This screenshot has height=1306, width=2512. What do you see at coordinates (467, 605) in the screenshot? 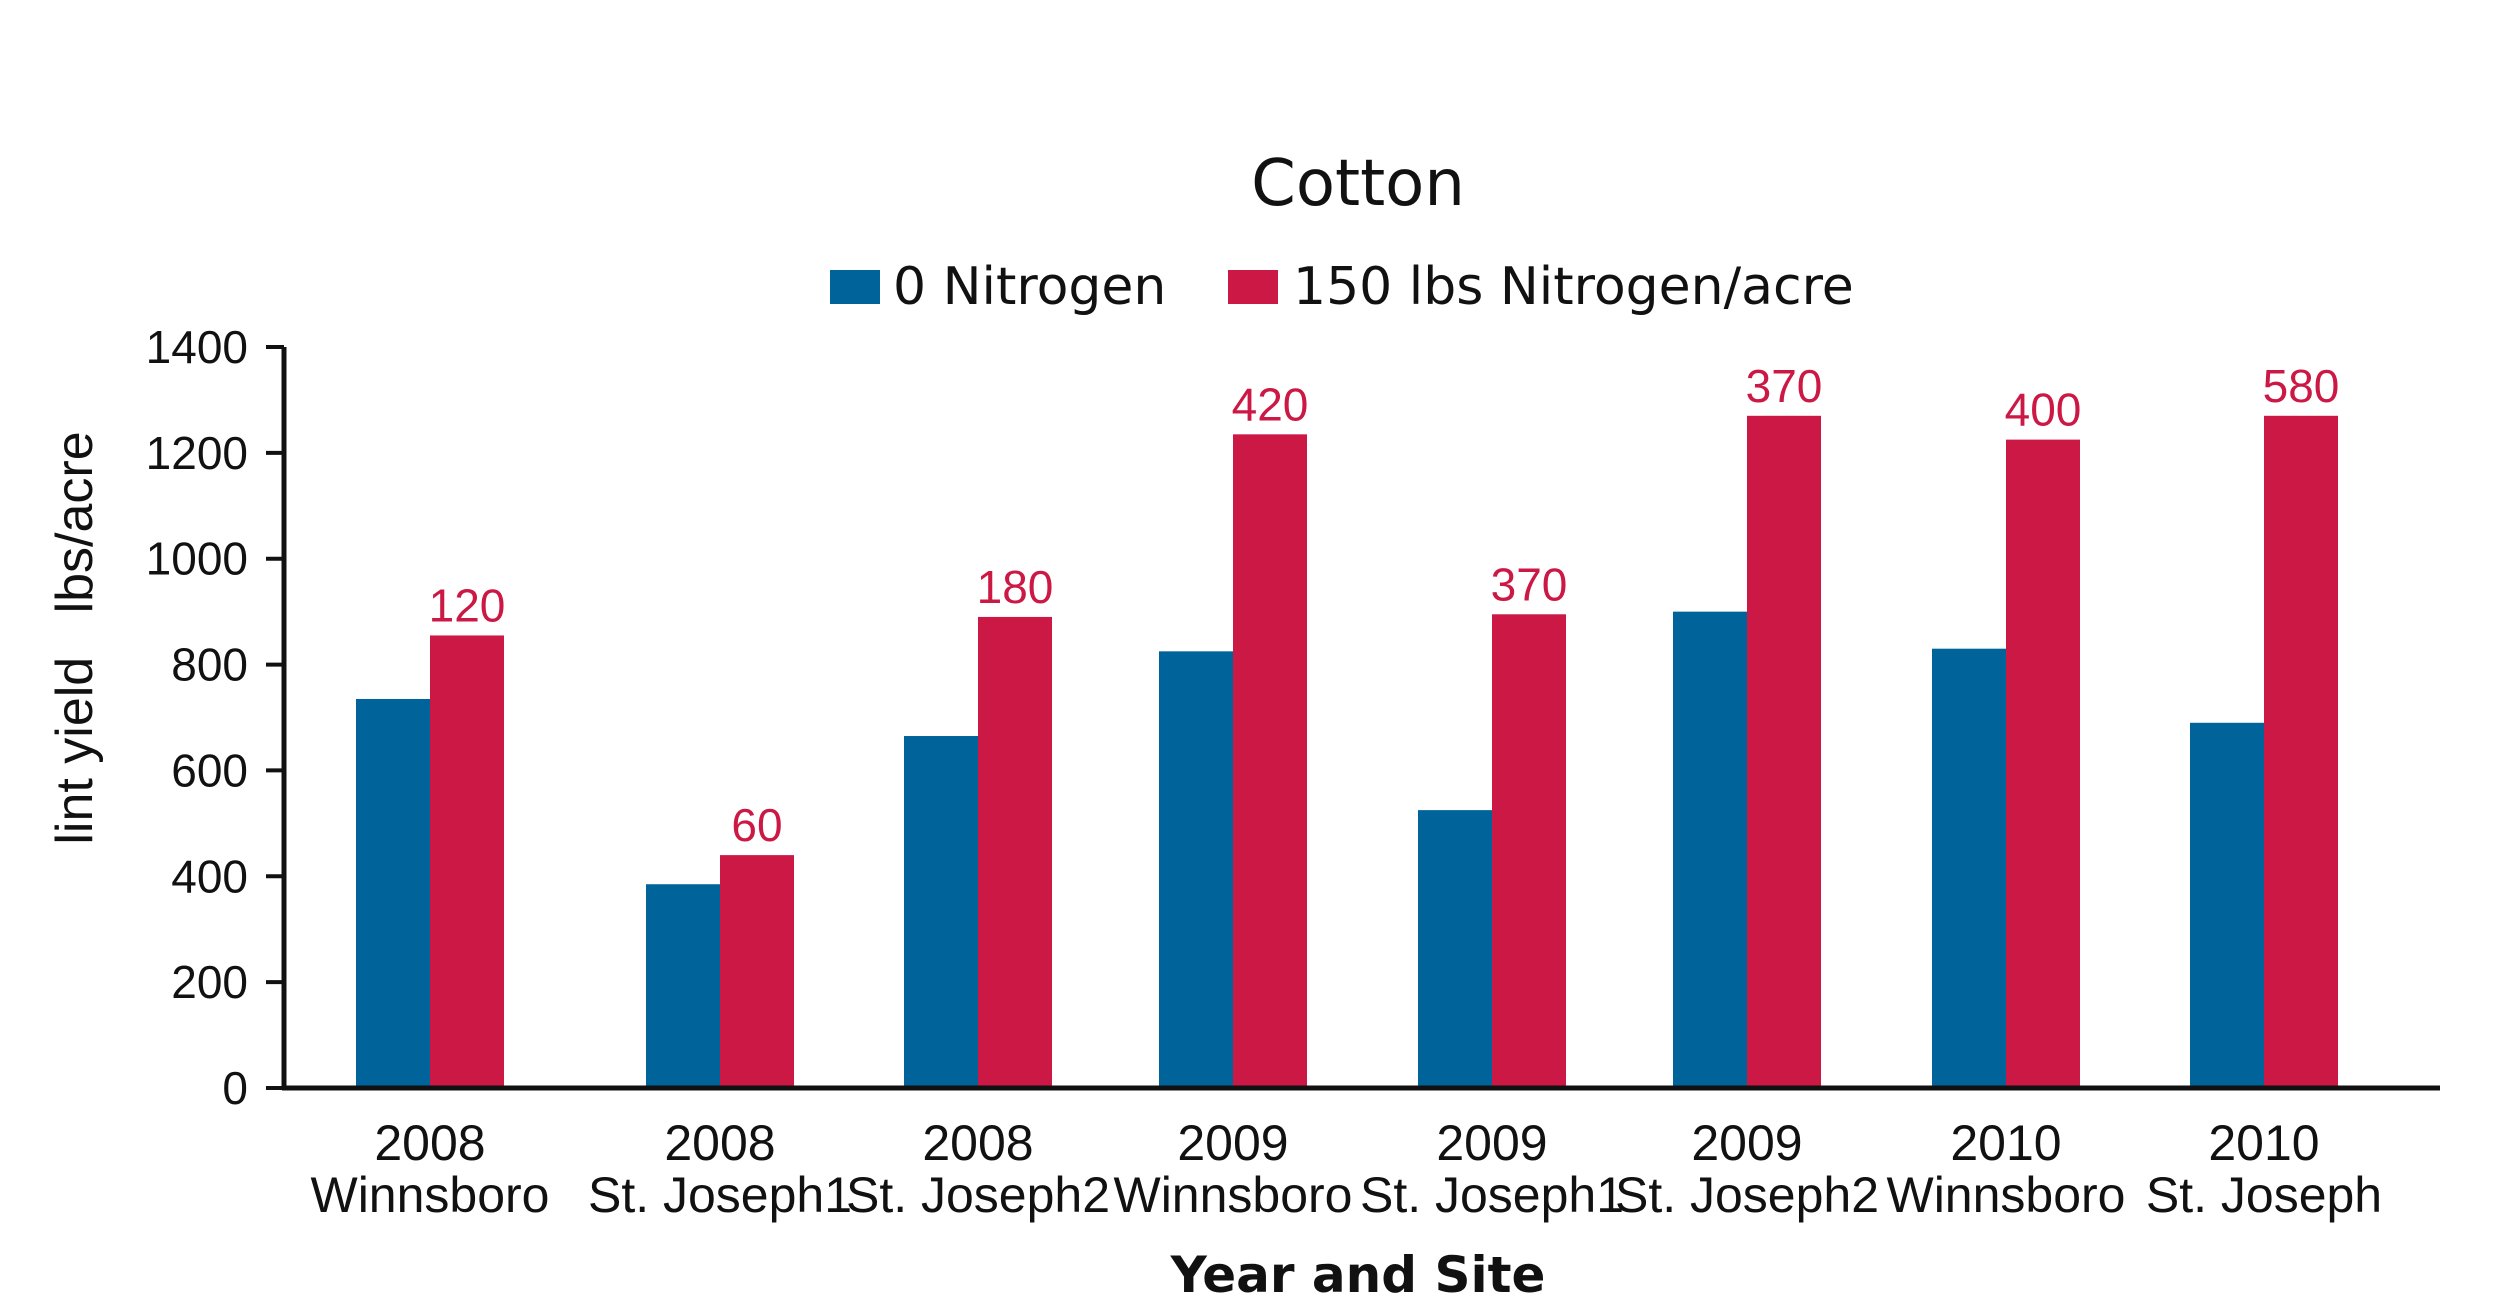
I see `data-label-0: 120` at bounding box center [467, 605].